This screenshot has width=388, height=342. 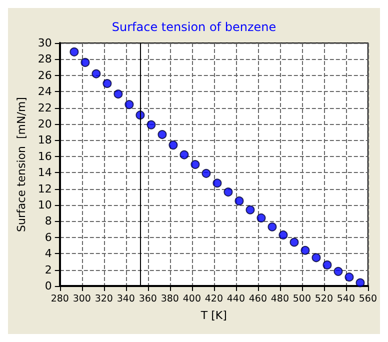 I want to click on x-tick-label: 280, so click(x=59, y=299).